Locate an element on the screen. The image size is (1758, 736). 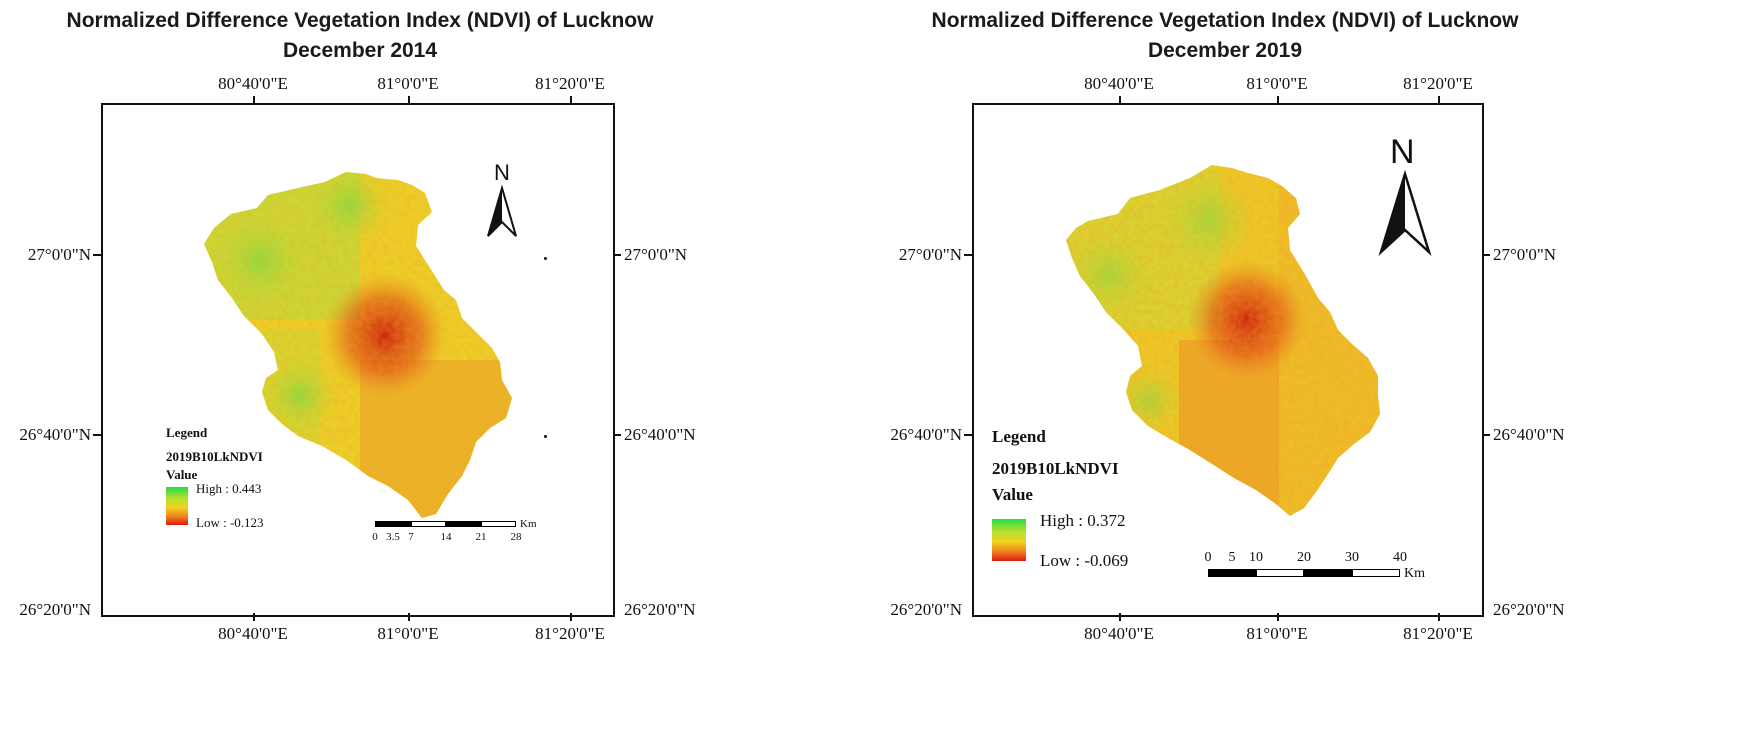
scale-tick: 10 is located at coordinates (1256, 557).